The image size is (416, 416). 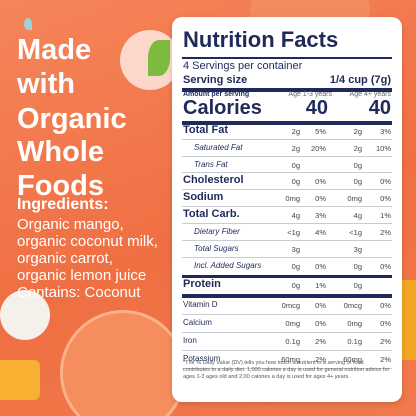 What do you see at coordinates (385, 215) in the screenshot?
I see `nutrient-cell: 1%` at bounding box center [385, 215].